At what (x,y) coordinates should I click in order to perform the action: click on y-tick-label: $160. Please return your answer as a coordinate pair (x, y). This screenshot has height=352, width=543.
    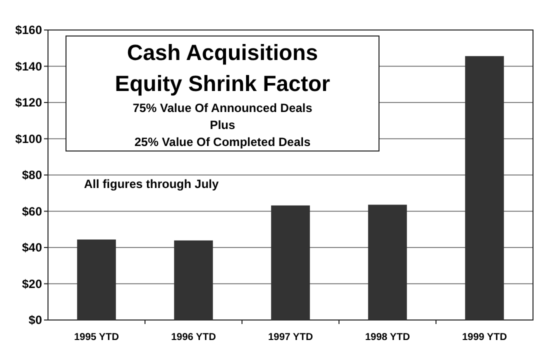
    Looking at the image, I should click on (28, 30).